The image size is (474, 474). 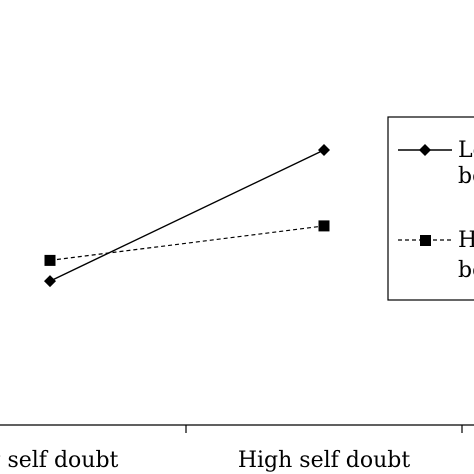 I want to click on legend-entry-series-2: H be, so click(x=436, y=255).